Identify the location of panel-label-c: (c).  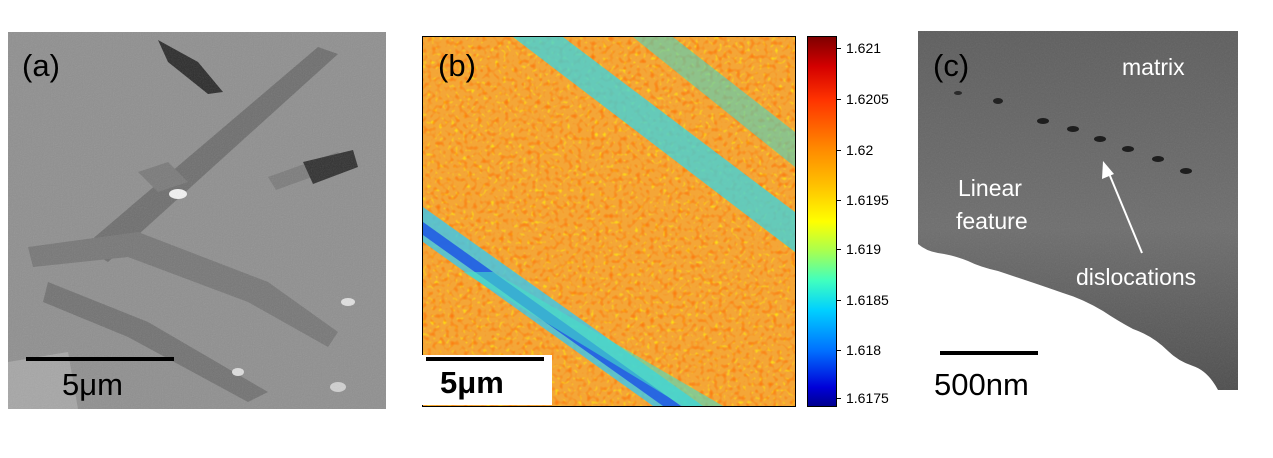
(951, 65).